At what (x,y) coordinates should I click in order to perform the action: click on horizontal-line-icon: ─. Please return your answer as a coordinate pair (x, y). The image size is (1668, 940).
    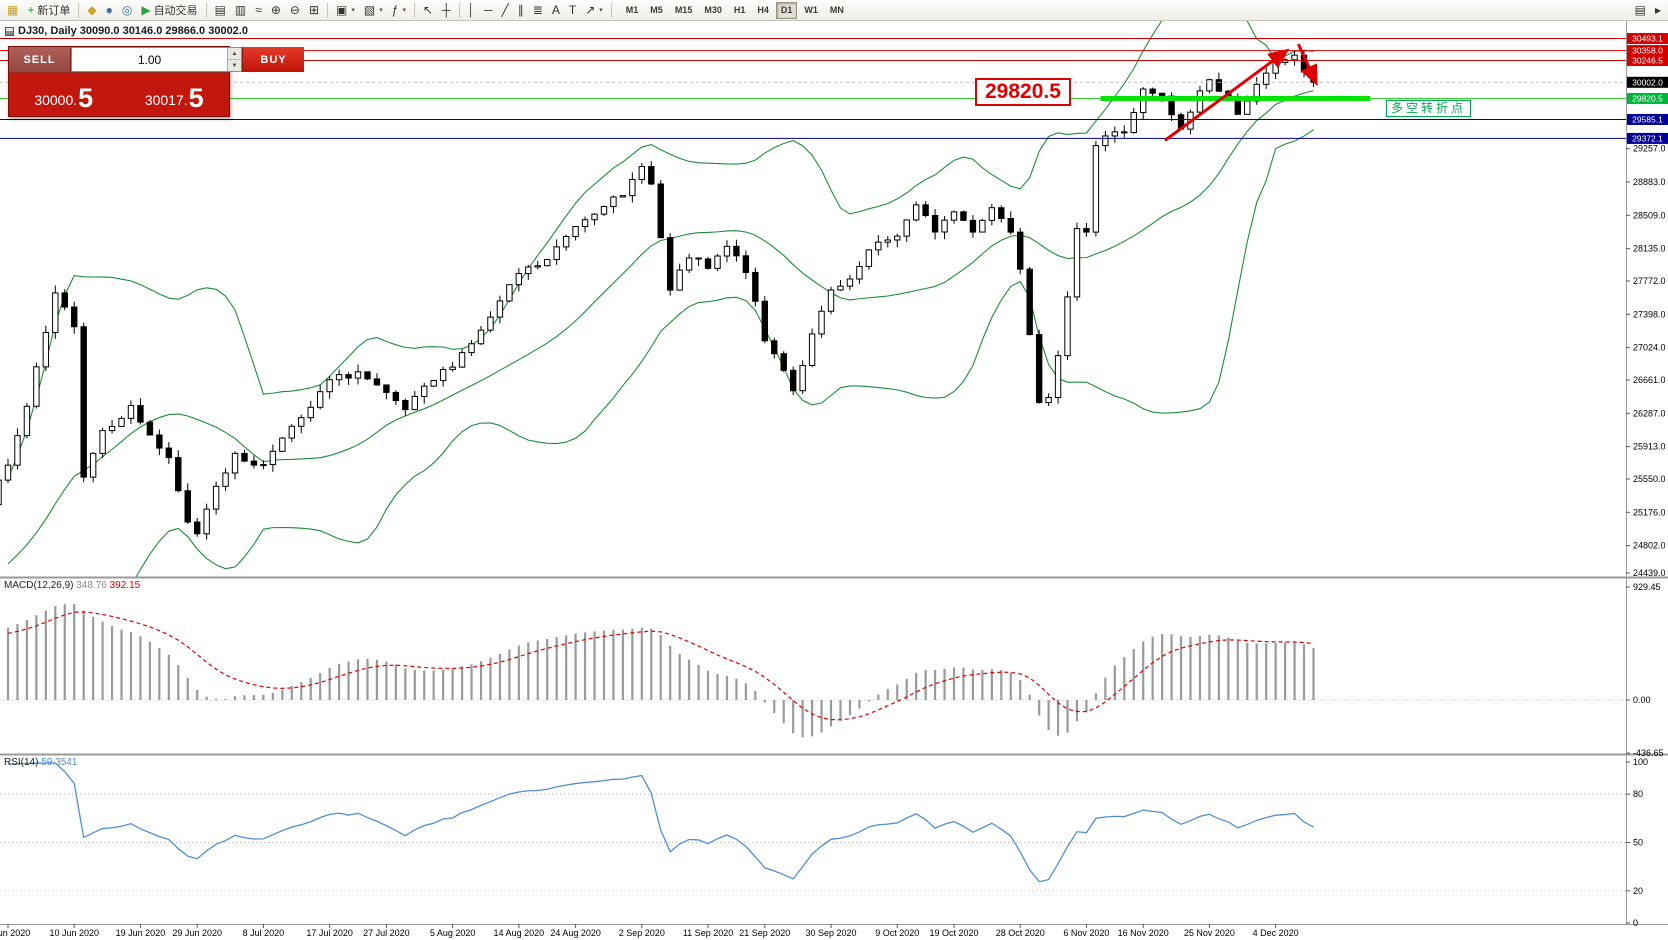
    Looking at the image, I should click on (488, 10).